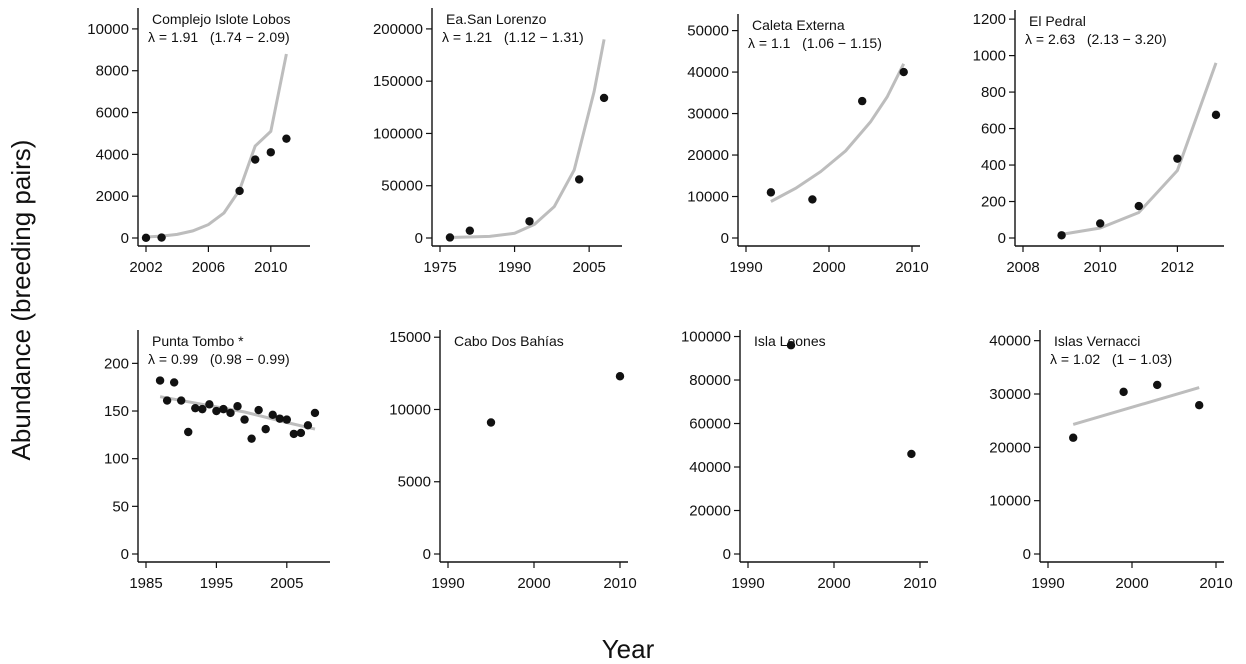 The image size is (1246, 664). What do you see at coordinates (410, 337) in the screenshot?
I see `y-tick-label: 15000` at bounding box center [410, 337].